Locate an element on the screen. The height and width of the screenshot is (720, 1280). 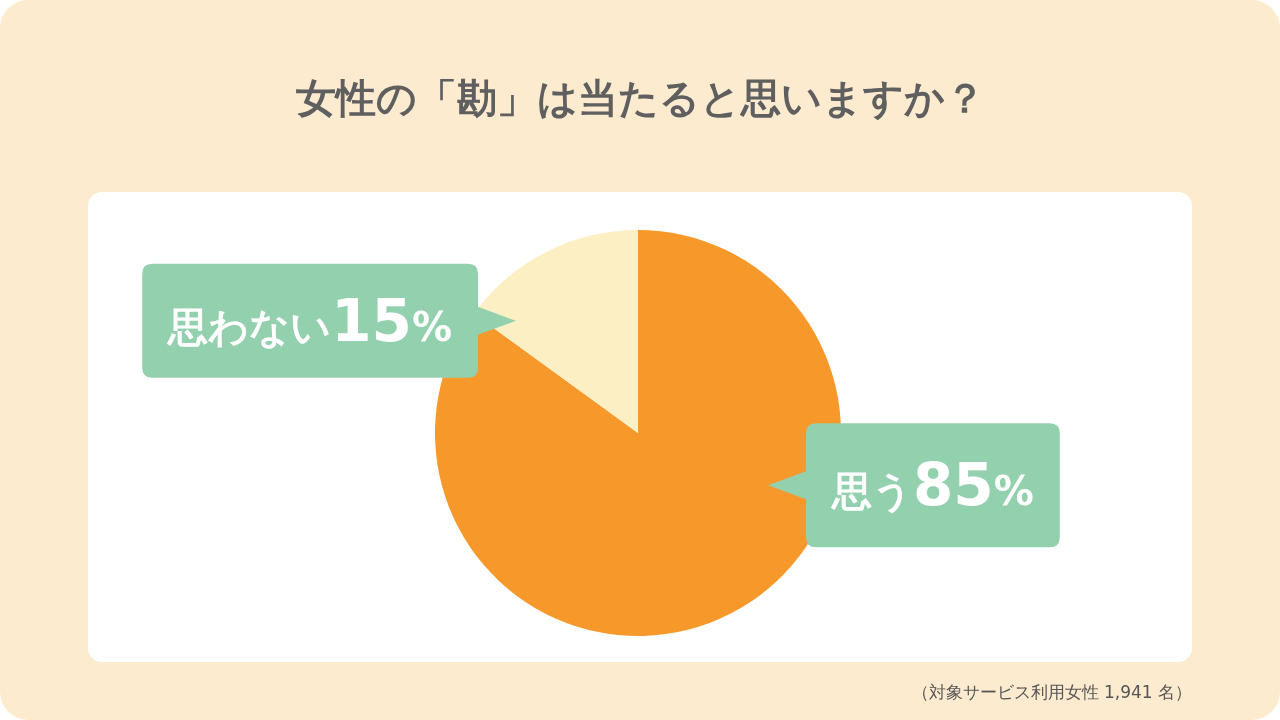
slice-label: 思わない is located at coordinates (249, 326).